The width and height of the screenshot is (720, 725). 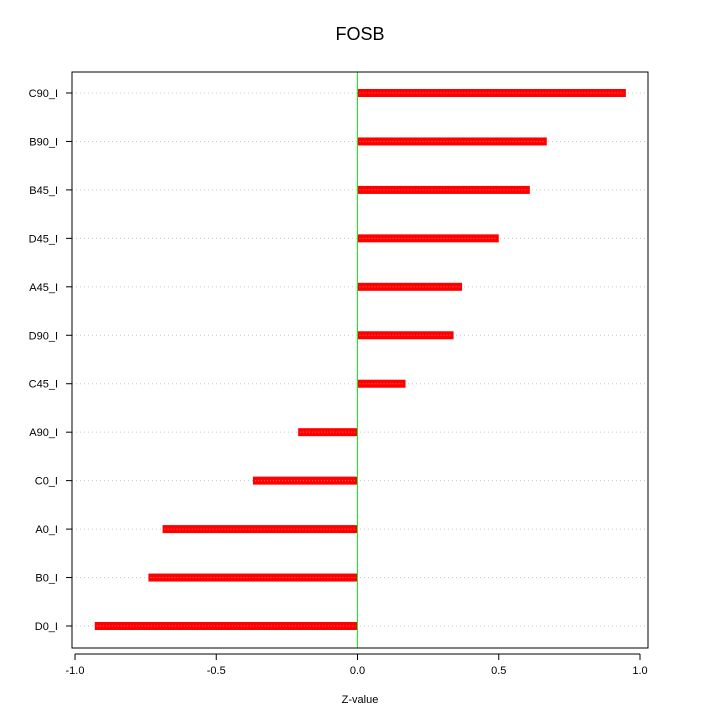 I want to click on y-tick-label: C0_I, so click(x=46, y=482).